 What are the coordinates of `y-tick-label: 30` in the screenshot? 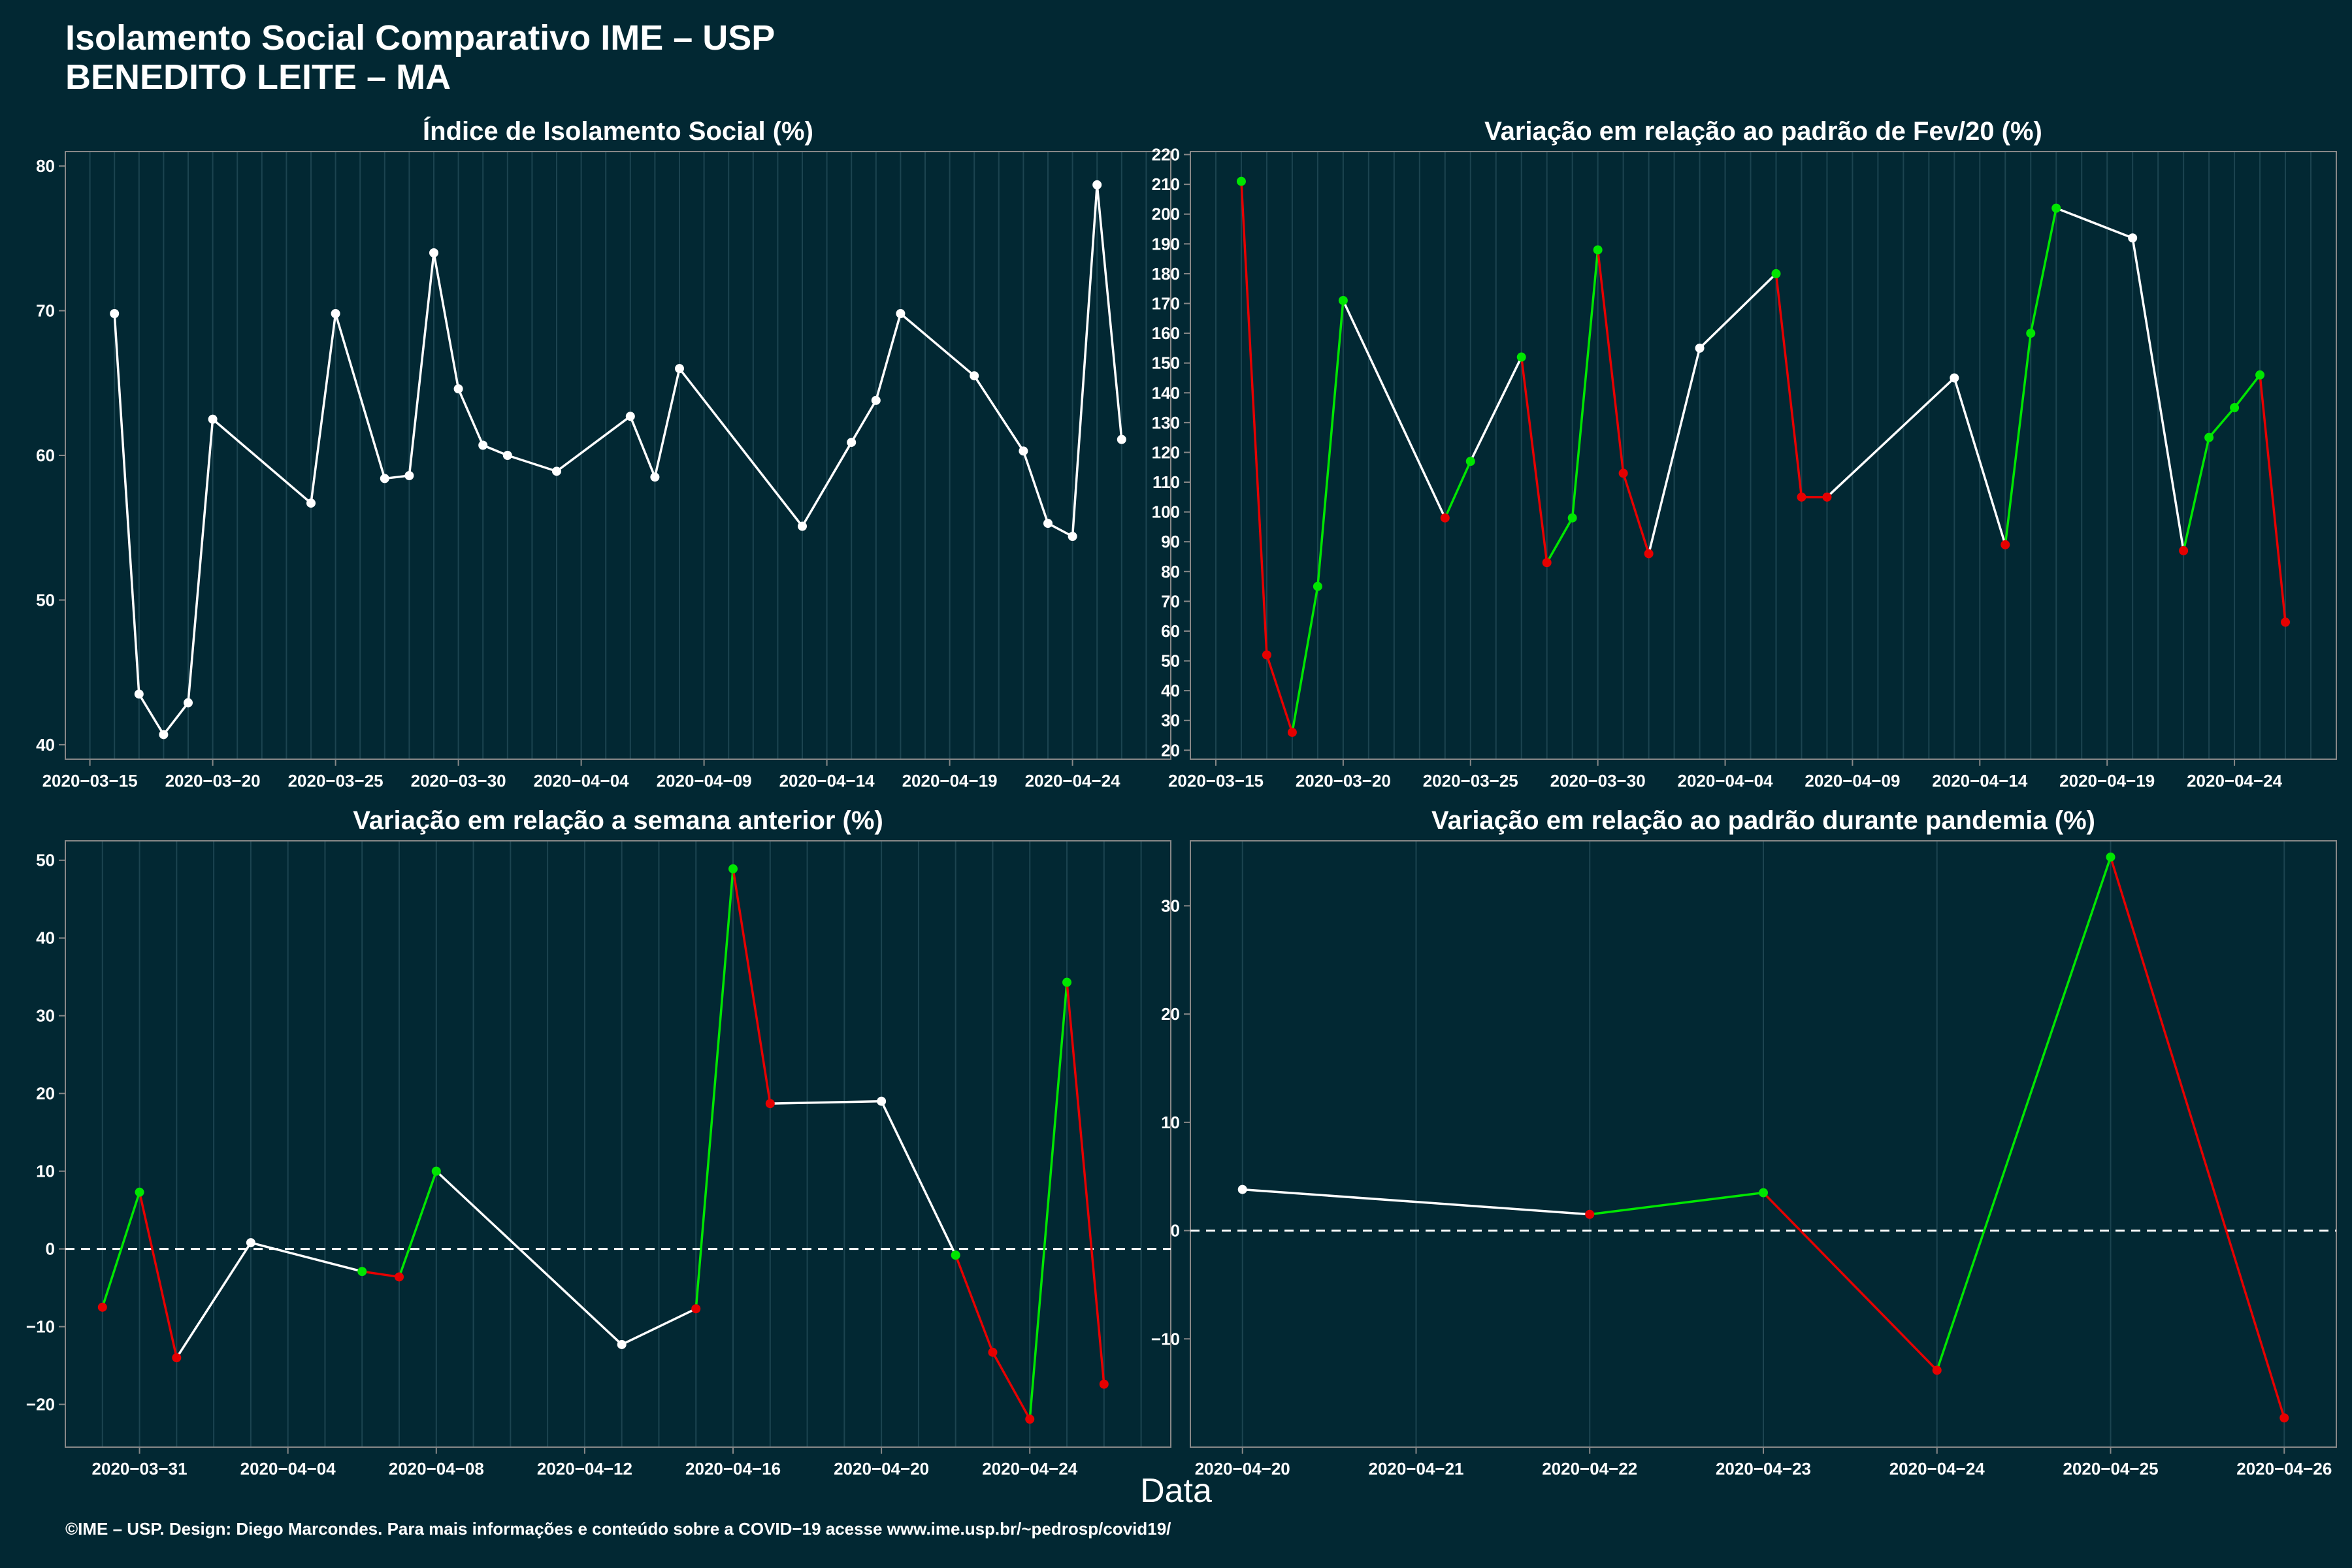 It's located at (45, 1016).